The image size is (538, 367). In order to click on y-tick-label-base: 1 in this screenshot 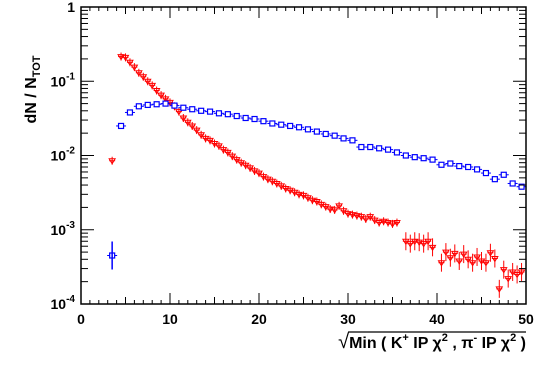, I will do `click(71, 7)`.